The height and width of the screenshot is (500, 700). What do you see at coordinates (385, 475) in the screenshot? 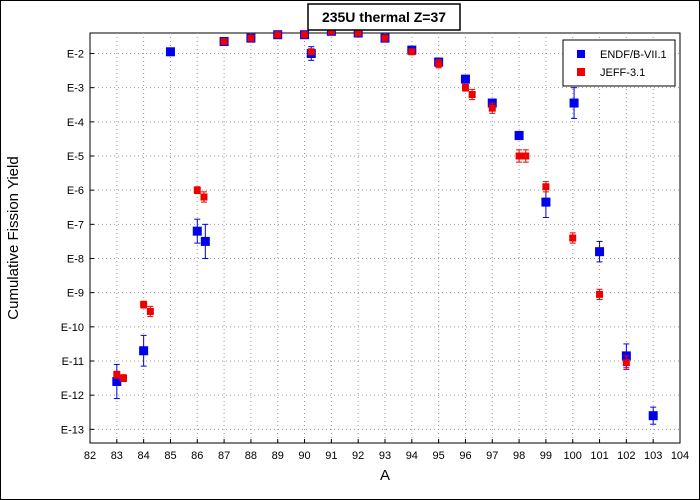
I see `x-axis-title: A` at bounding box center [385, 475].